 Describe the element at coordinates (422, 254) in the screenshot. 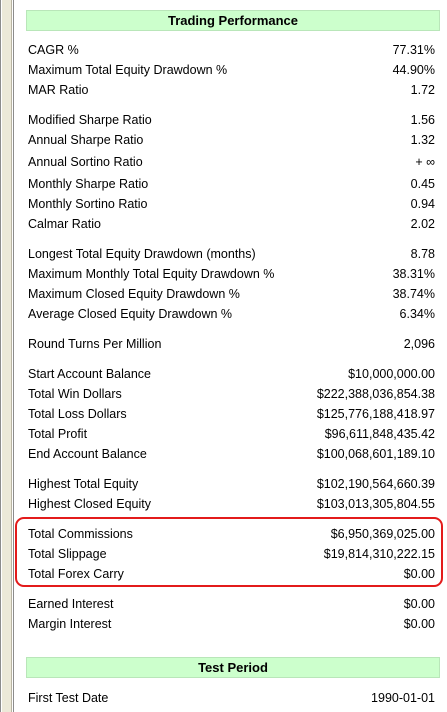

I see `metric-value: 8.78` at that location.